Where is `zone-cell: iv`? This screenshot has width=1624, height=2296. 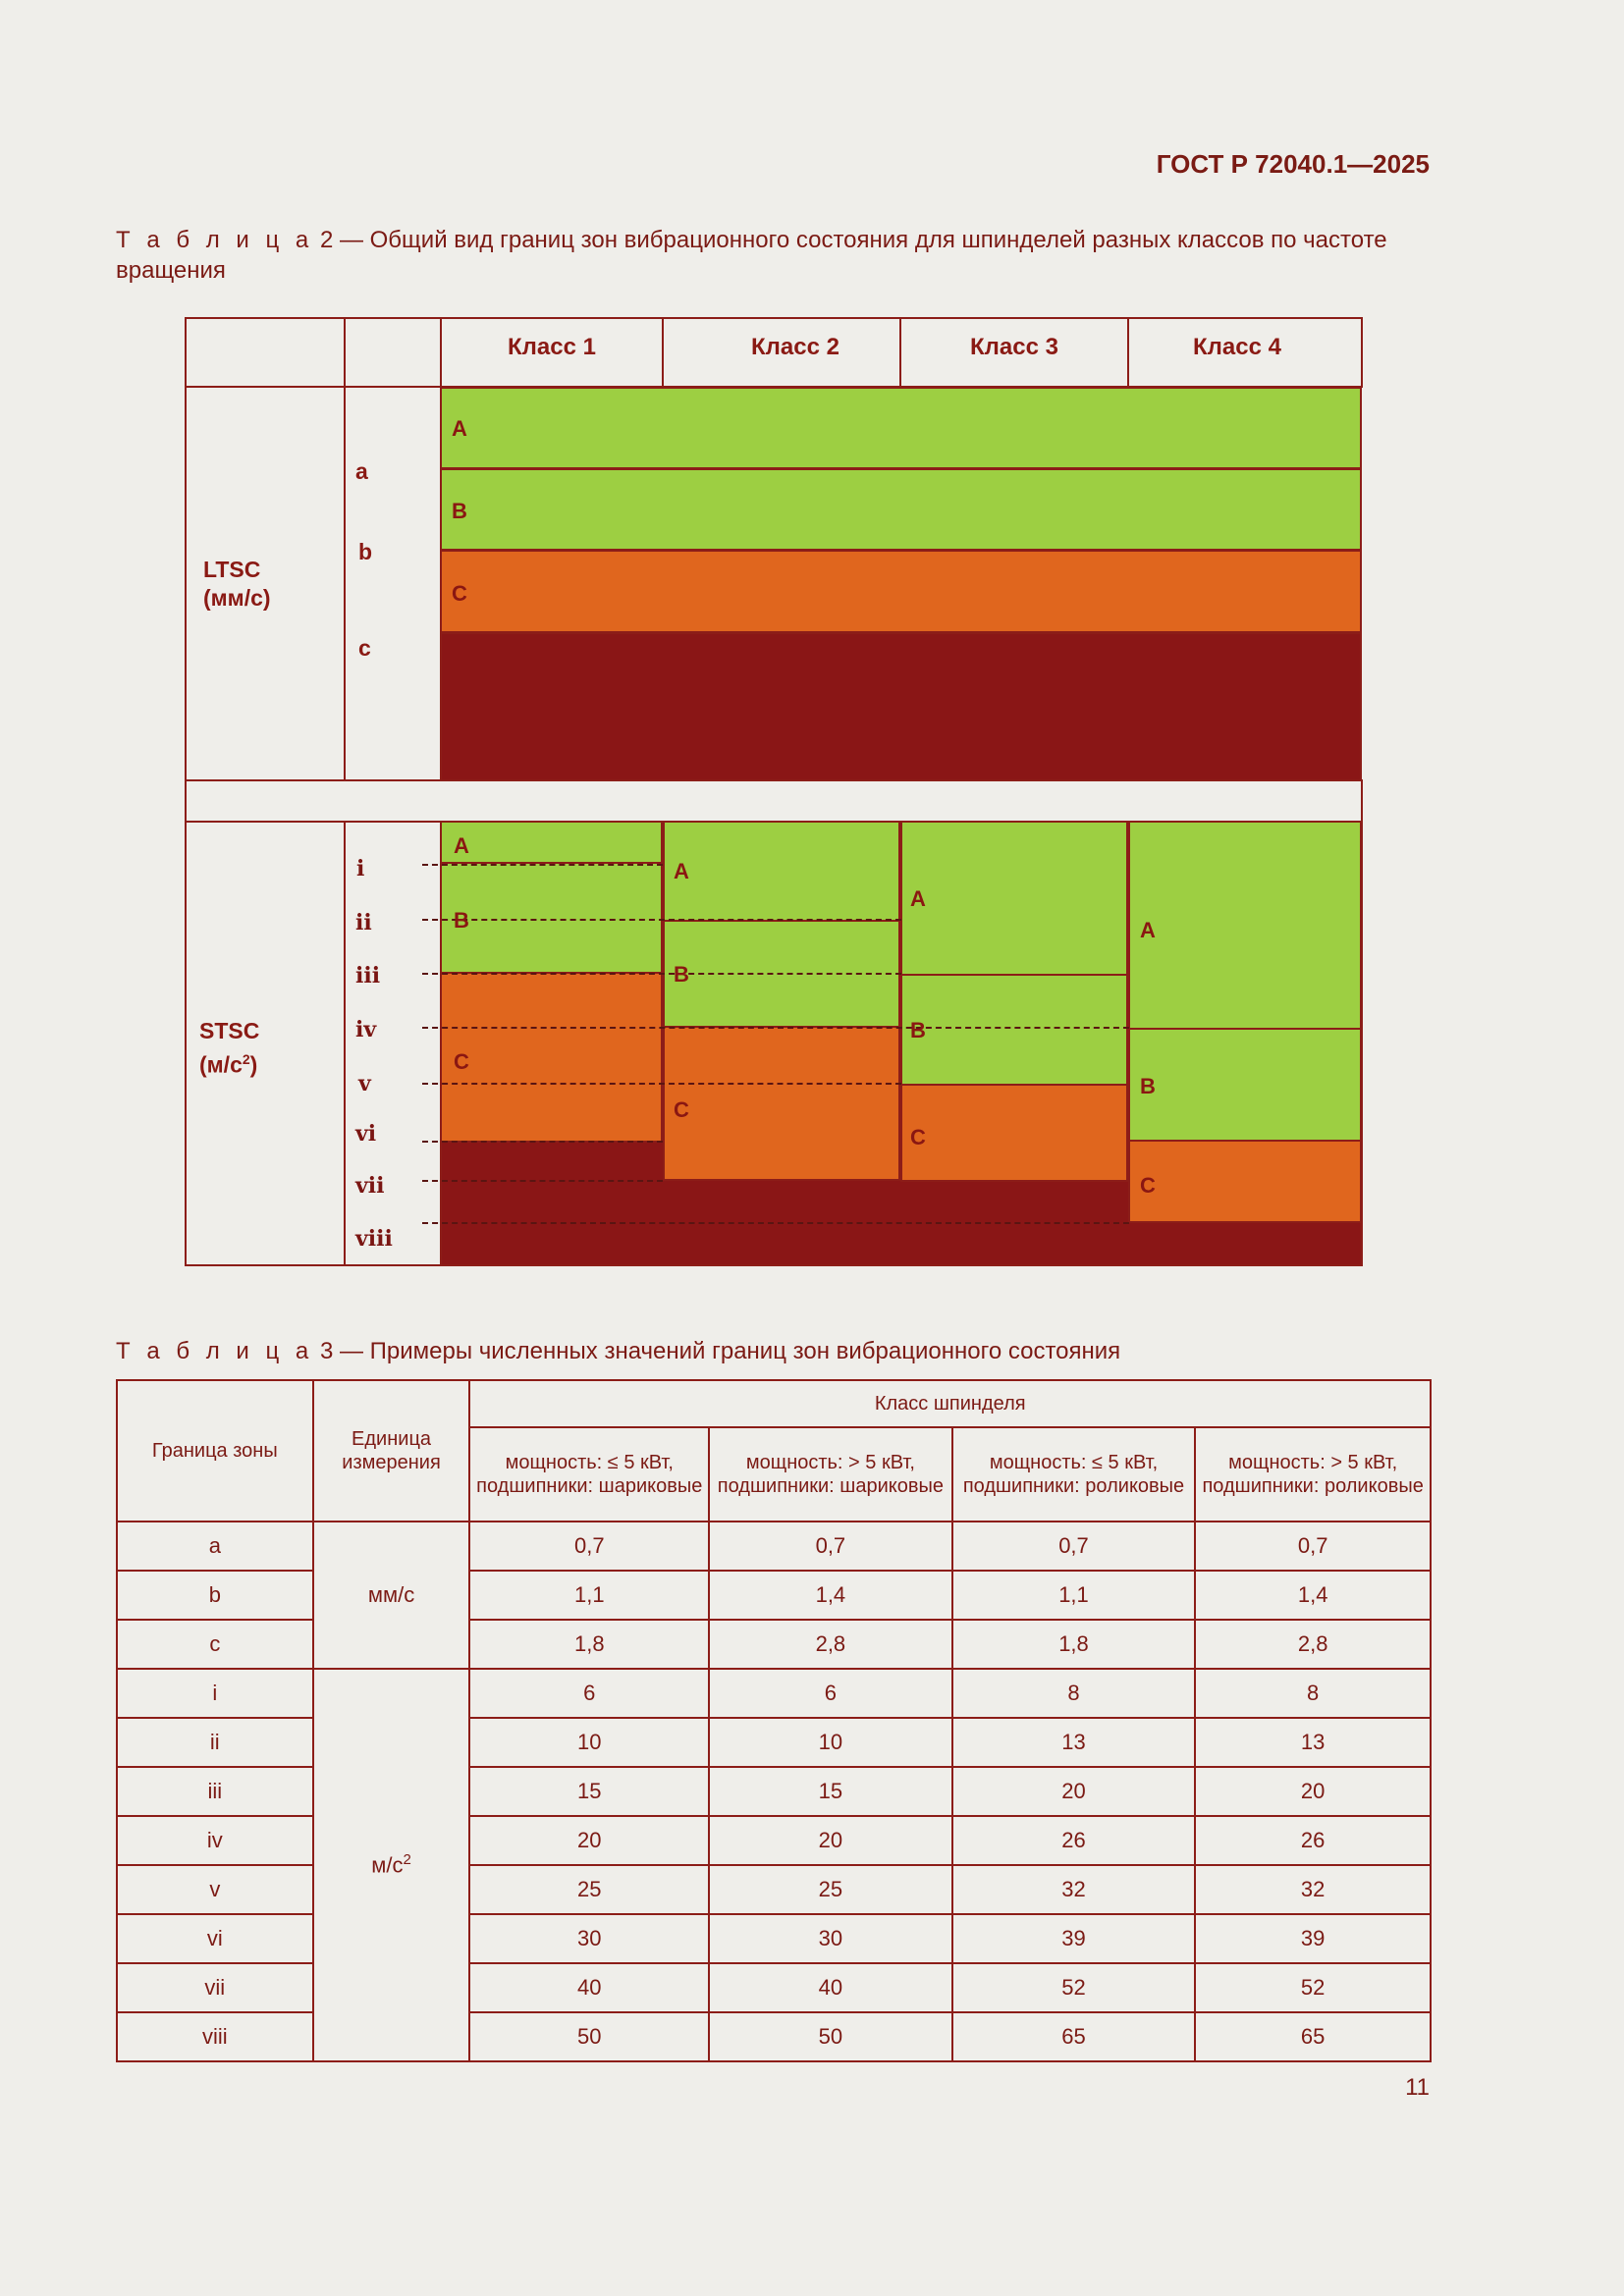
zone-cell: iv is located at coordinates (215, 1841).